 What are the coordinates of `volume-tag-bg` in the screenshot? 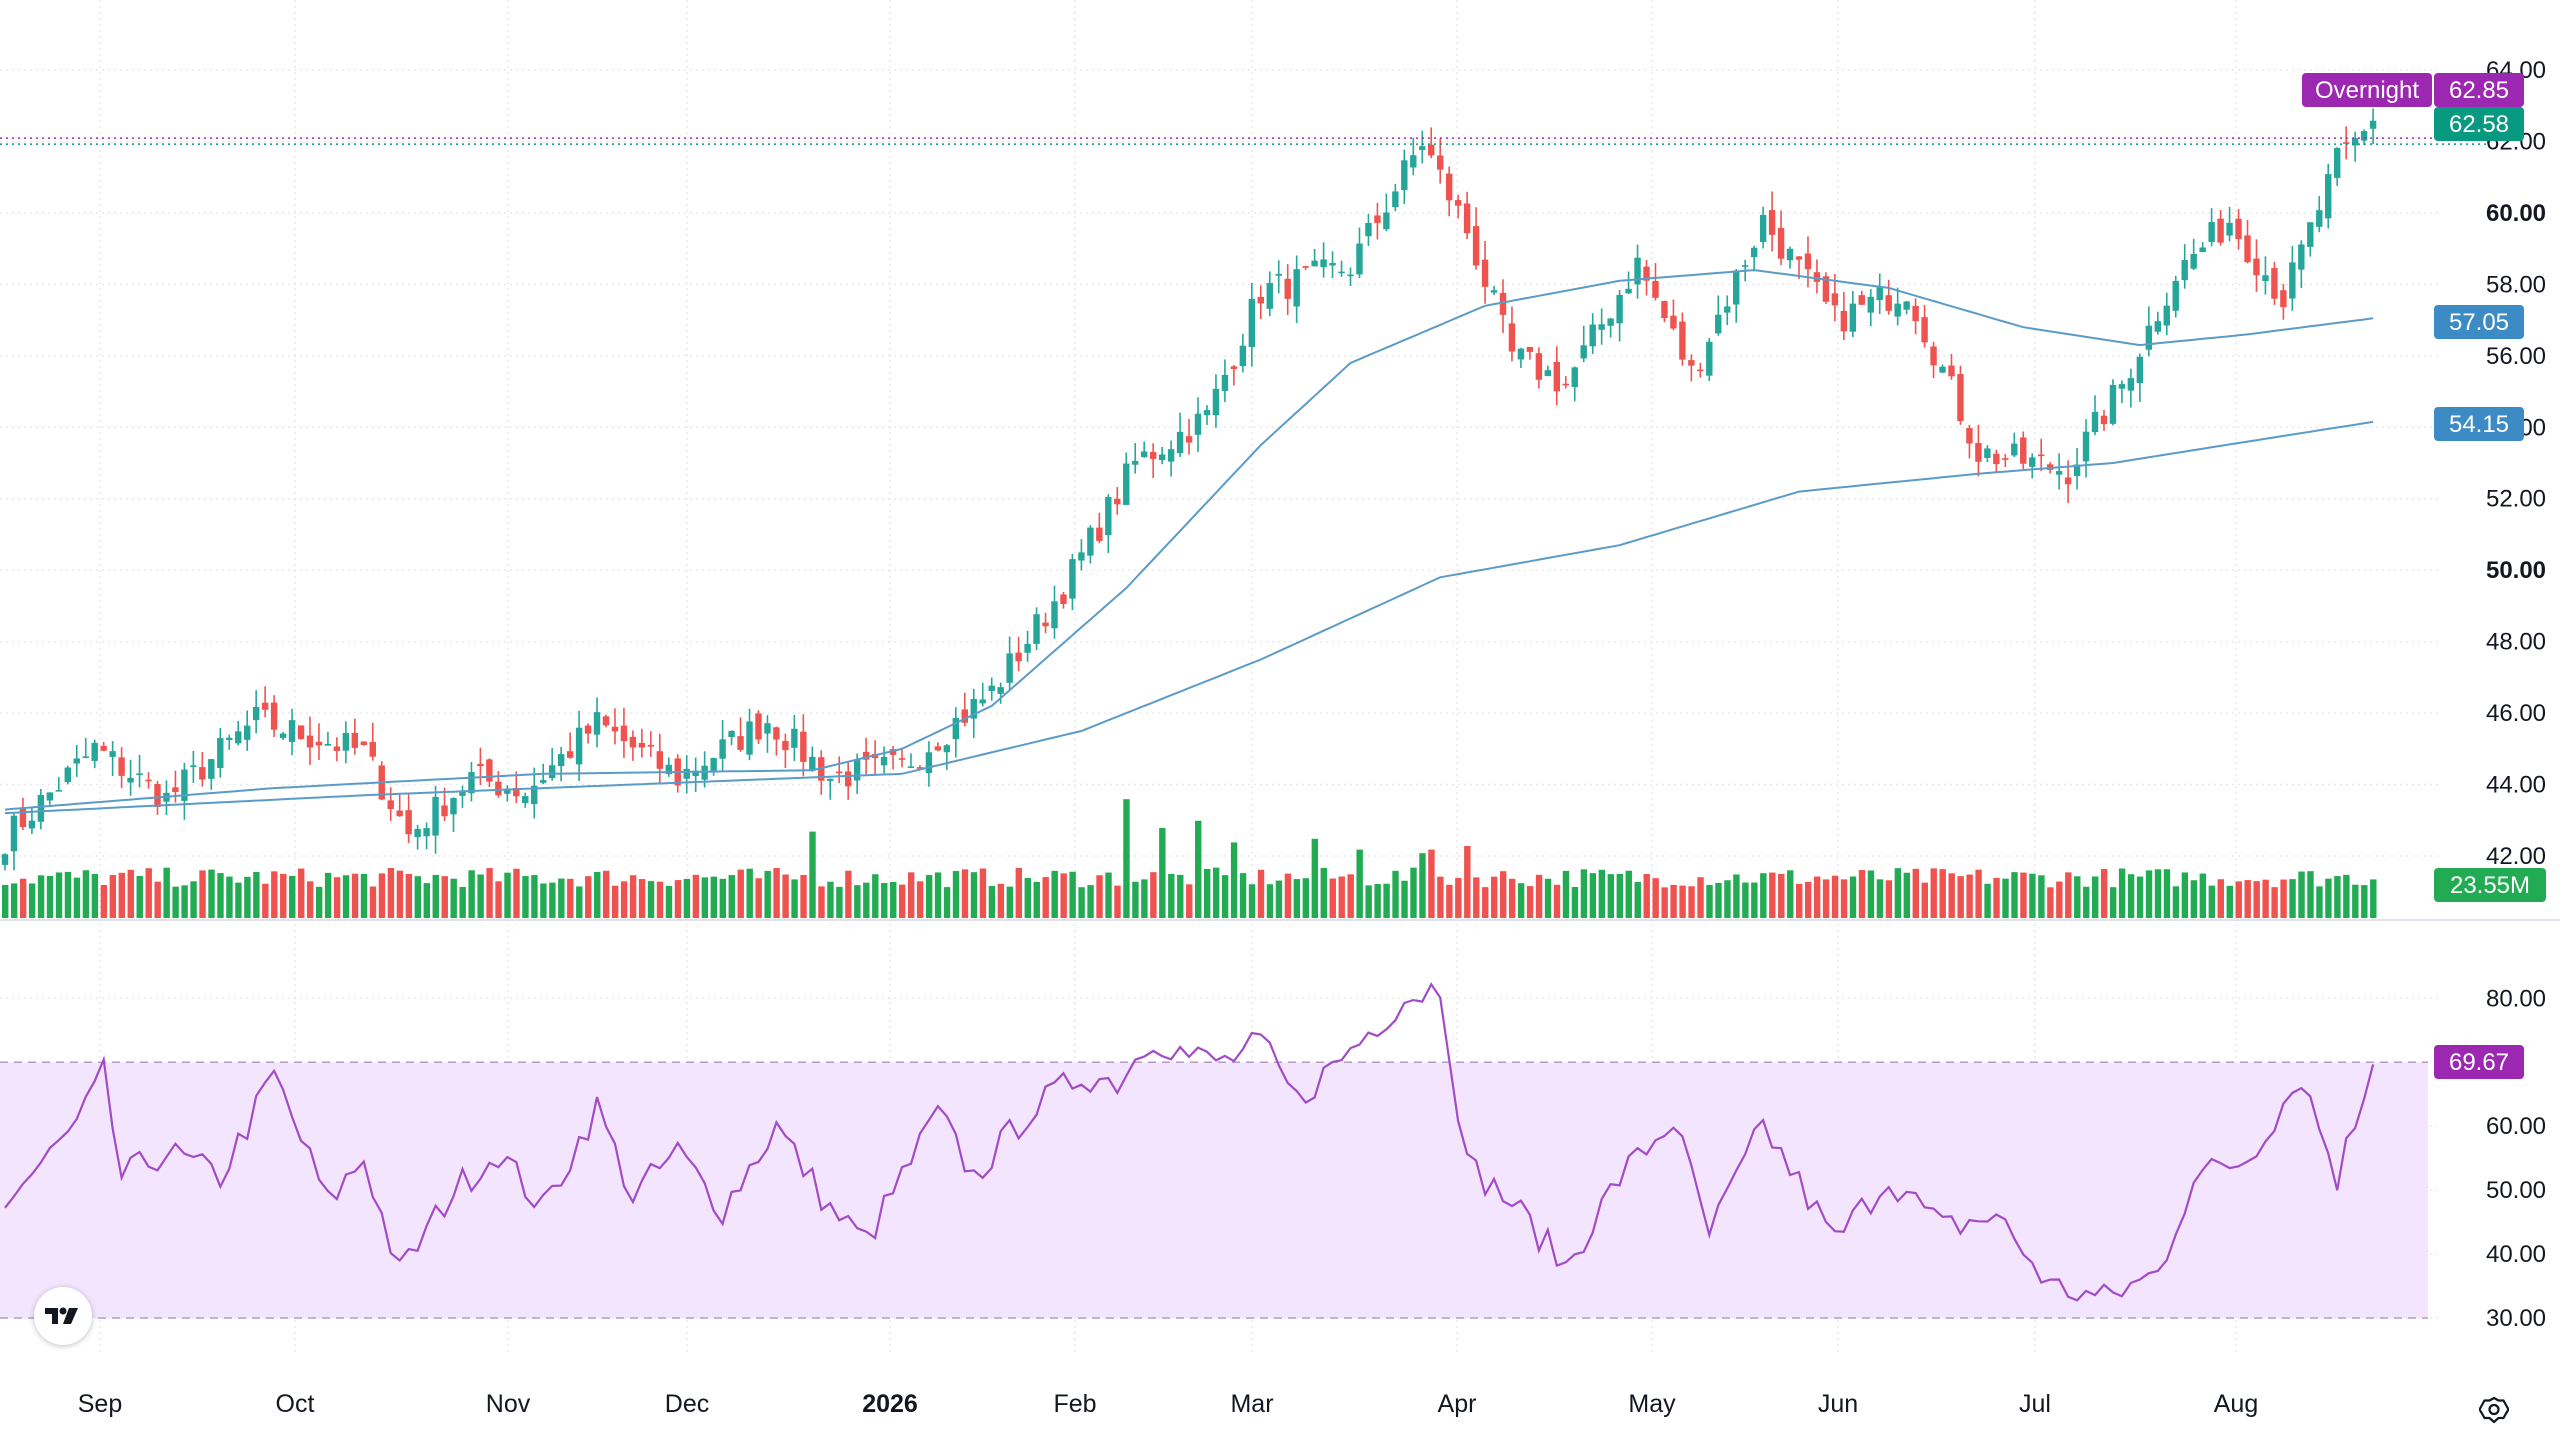 It's located at (2490, 885).